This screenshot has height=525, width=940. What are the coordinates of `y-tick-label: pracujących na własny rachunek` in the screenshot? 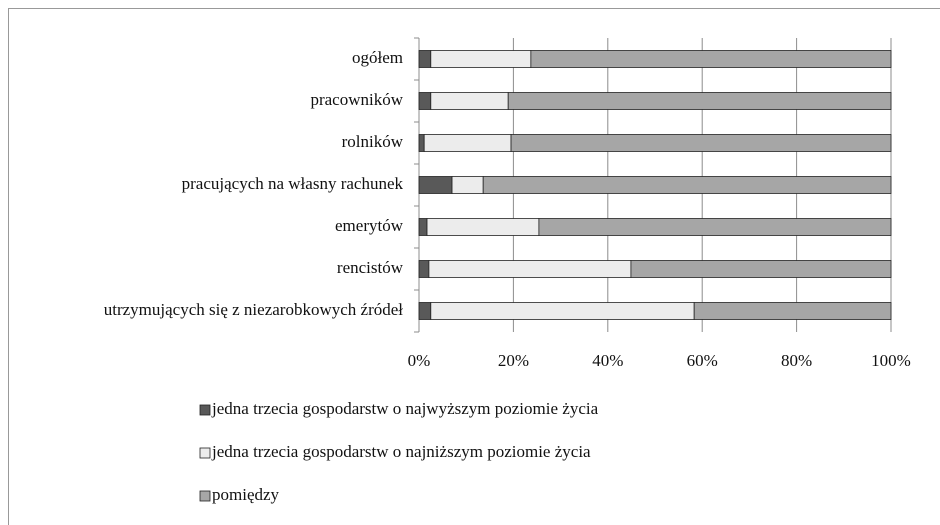 It's located at (293, 183).